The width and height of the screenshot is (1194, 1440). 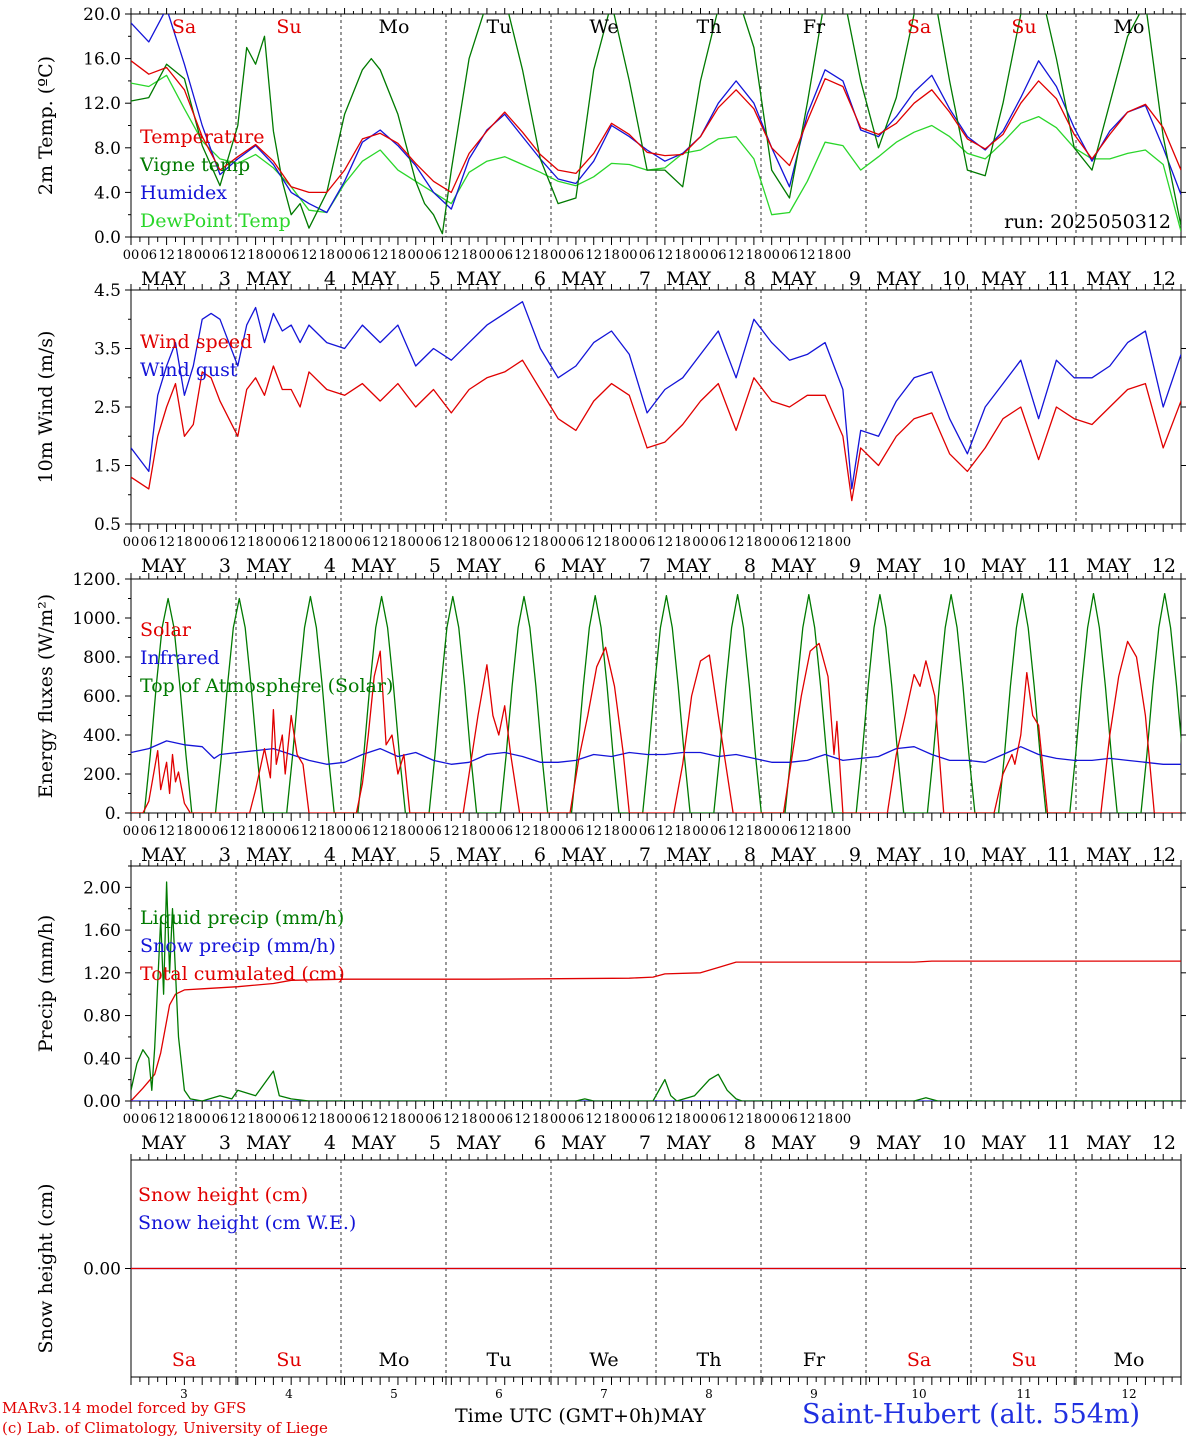 I want to click on y-tick-label: 2.00, so click(x=102, y=888).